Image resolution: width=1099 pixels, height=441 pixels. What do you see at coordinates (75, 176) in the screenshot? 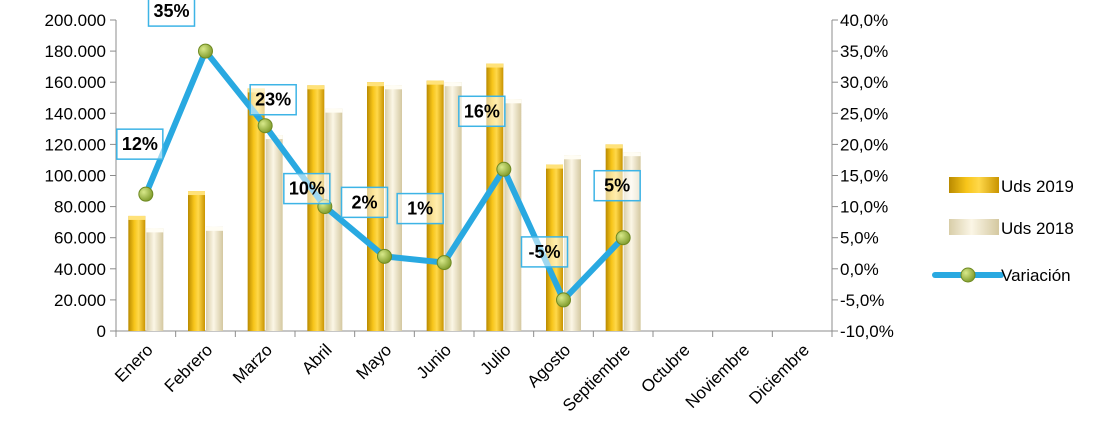
I see `left-tick-label: 100.000` at bounding box center [75, 176].